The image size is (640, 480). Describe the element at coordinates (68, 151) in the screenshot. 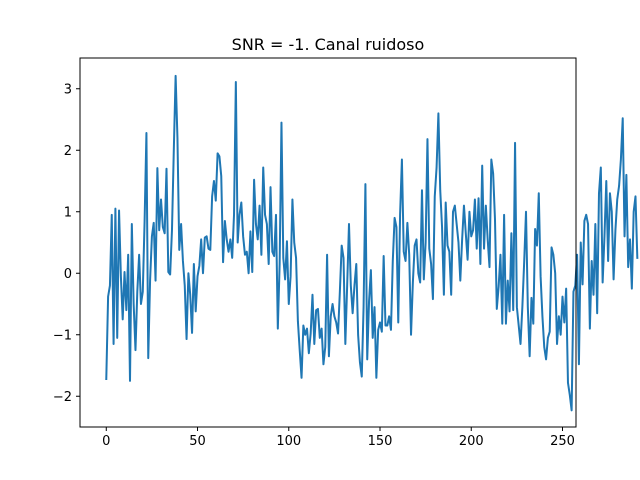

I see `y-tick-label: 2` at that location.